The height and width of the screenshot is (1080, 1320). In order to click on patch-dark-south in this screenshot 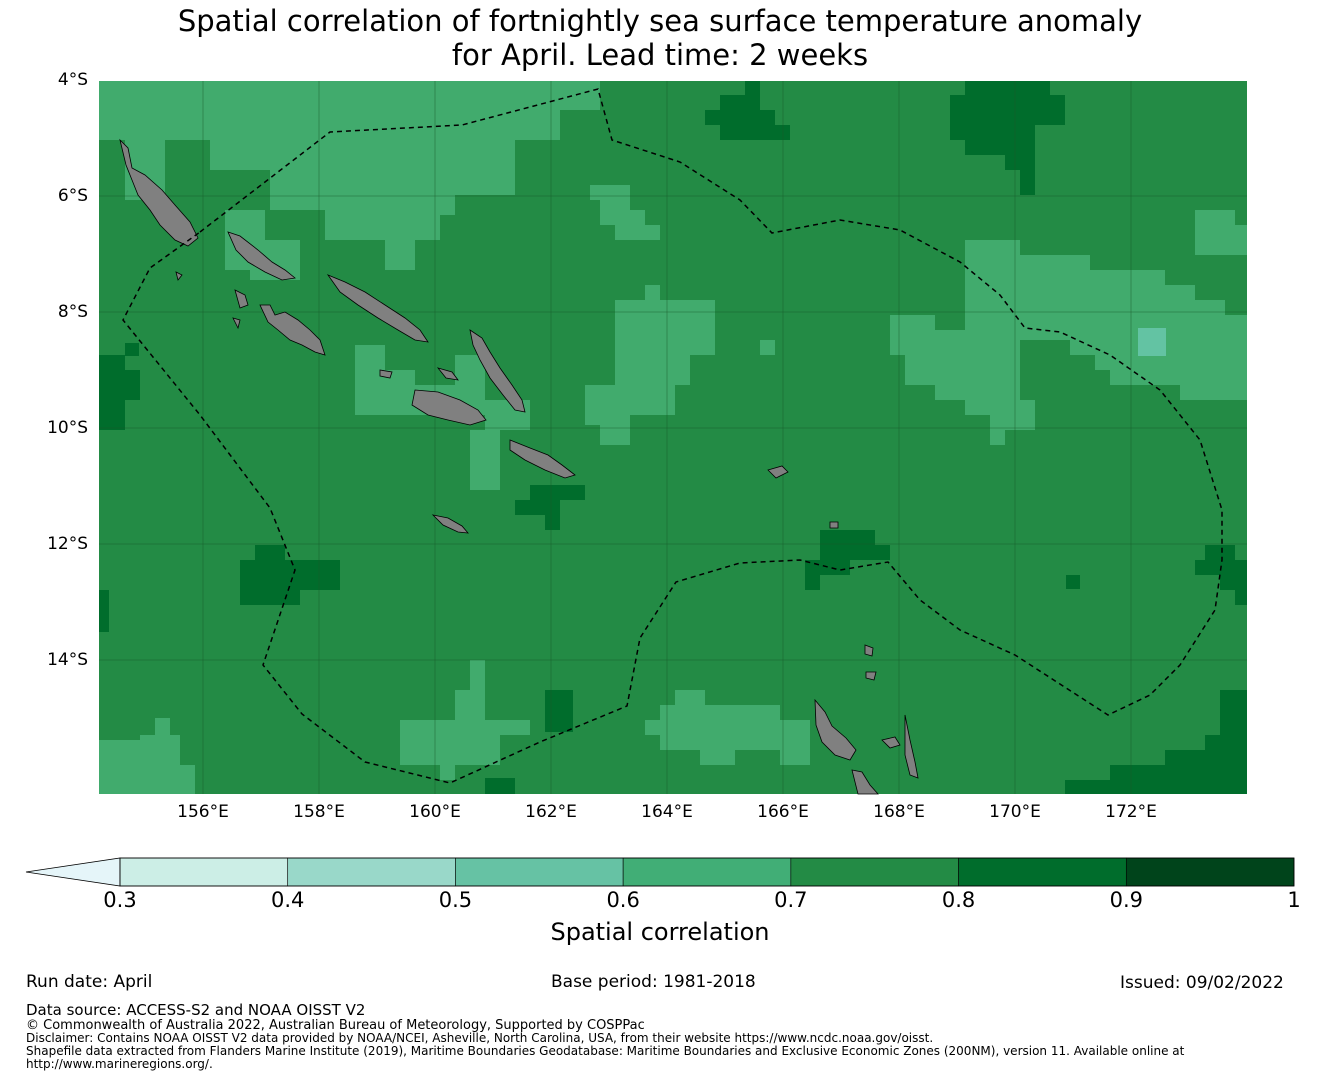, I will do `click(1156, 742)`.